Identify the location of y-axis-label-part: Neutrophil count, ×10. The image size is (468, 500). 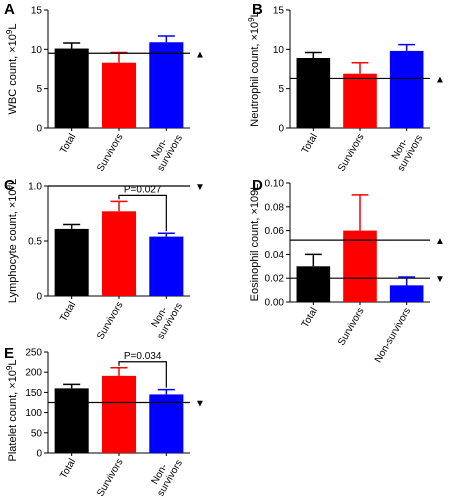
(255, 74).